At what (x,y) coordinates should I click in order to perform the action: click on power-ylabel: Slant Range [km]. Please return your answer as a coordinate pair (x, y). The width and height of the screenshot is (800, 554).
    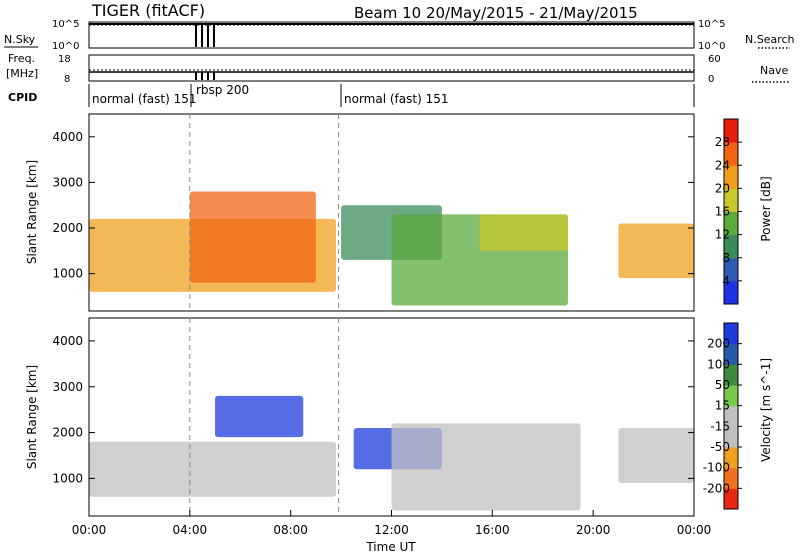
    Looking at the image, I should click on (32, 212).